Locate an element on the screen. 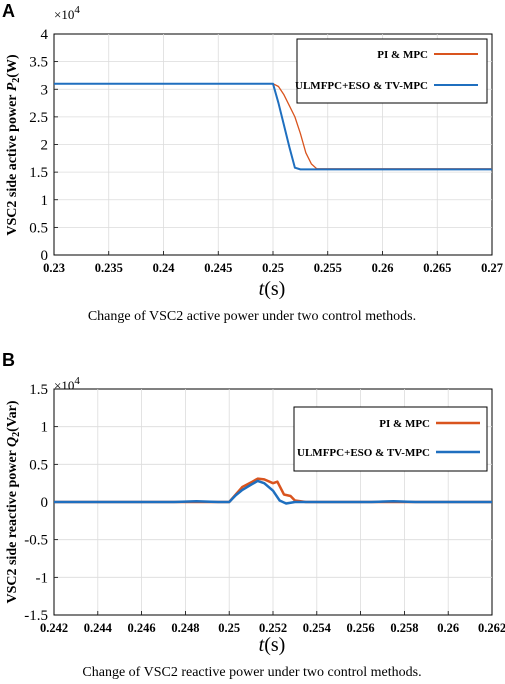  panel-a-x-tick-label: 0.245 is located at coordinates (218, 268).